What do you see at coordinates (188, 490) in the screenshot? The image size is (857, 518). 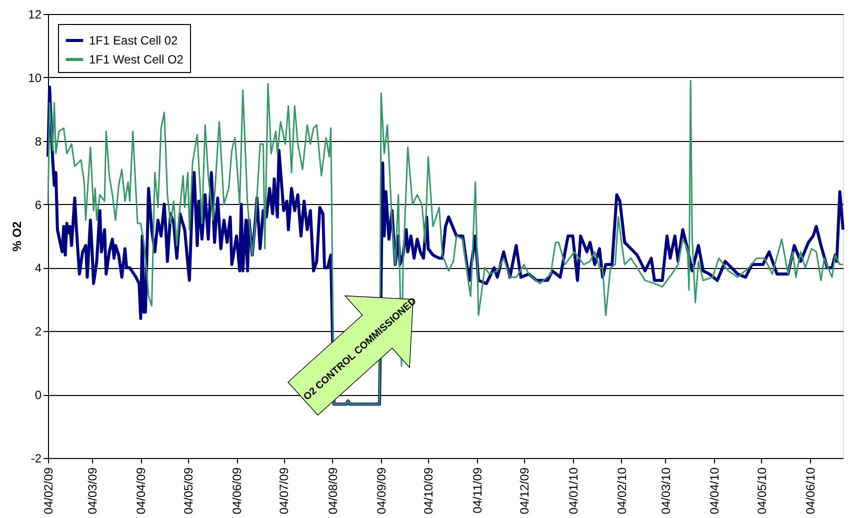 I see `x-tick-label: 04/05/09` at bounding box center [188, 490].